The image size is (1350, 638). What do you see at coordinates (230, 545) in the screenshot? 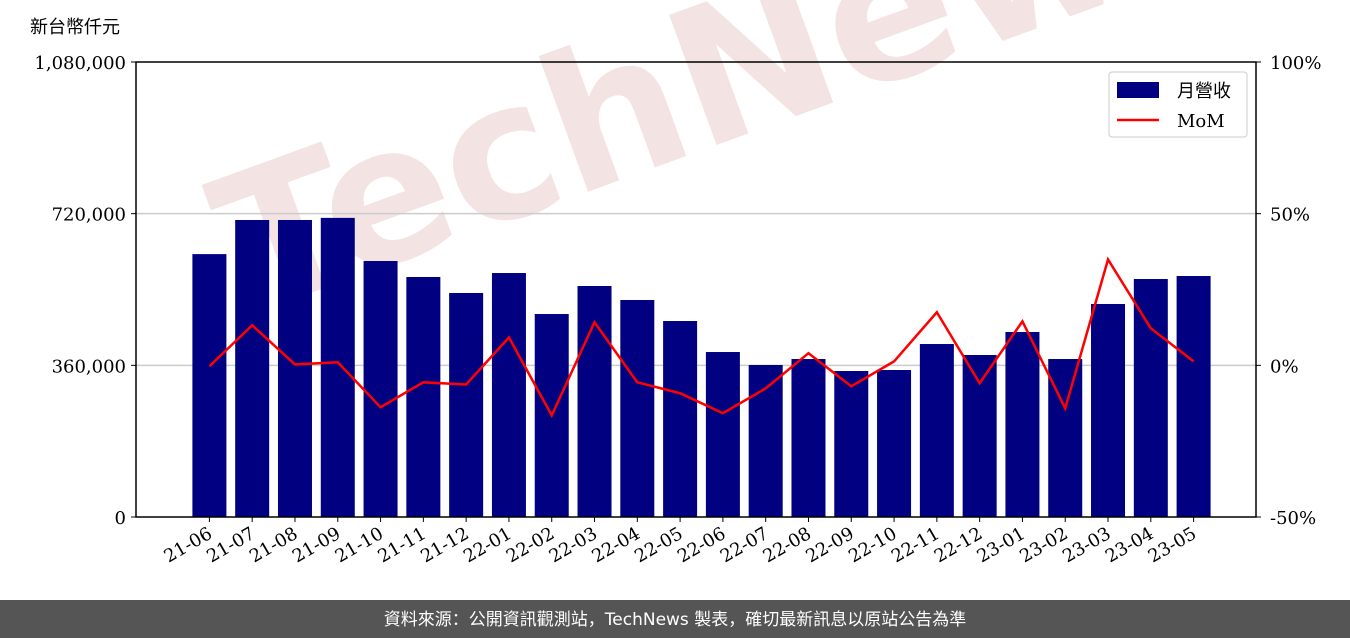
I see `x-tick-label: 21-07` at bounding box center [230, 545].